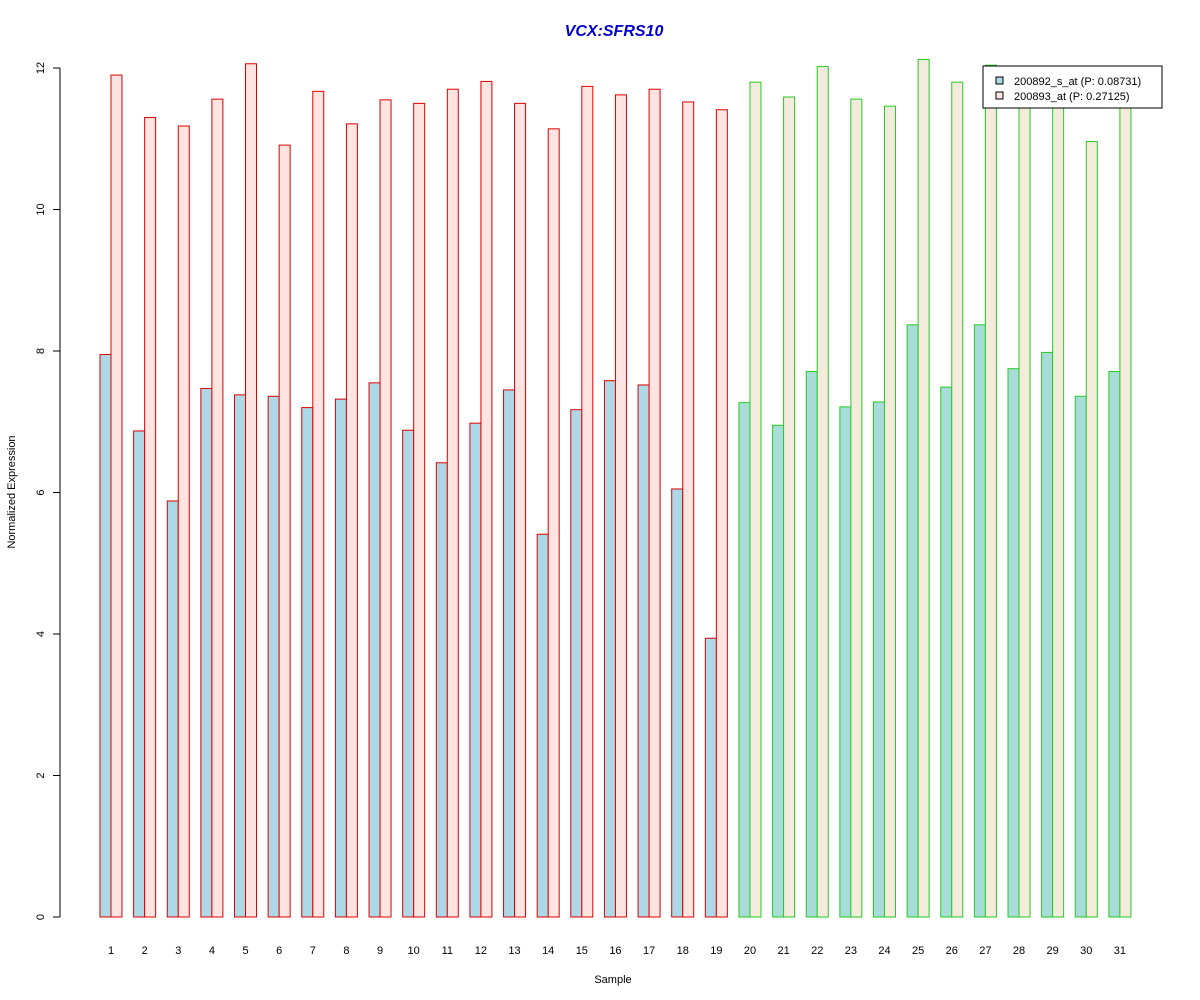 The height and width of the screenshot is (1000, 1200). I want to click on x-tick-label: 30, so click(1086, 951).